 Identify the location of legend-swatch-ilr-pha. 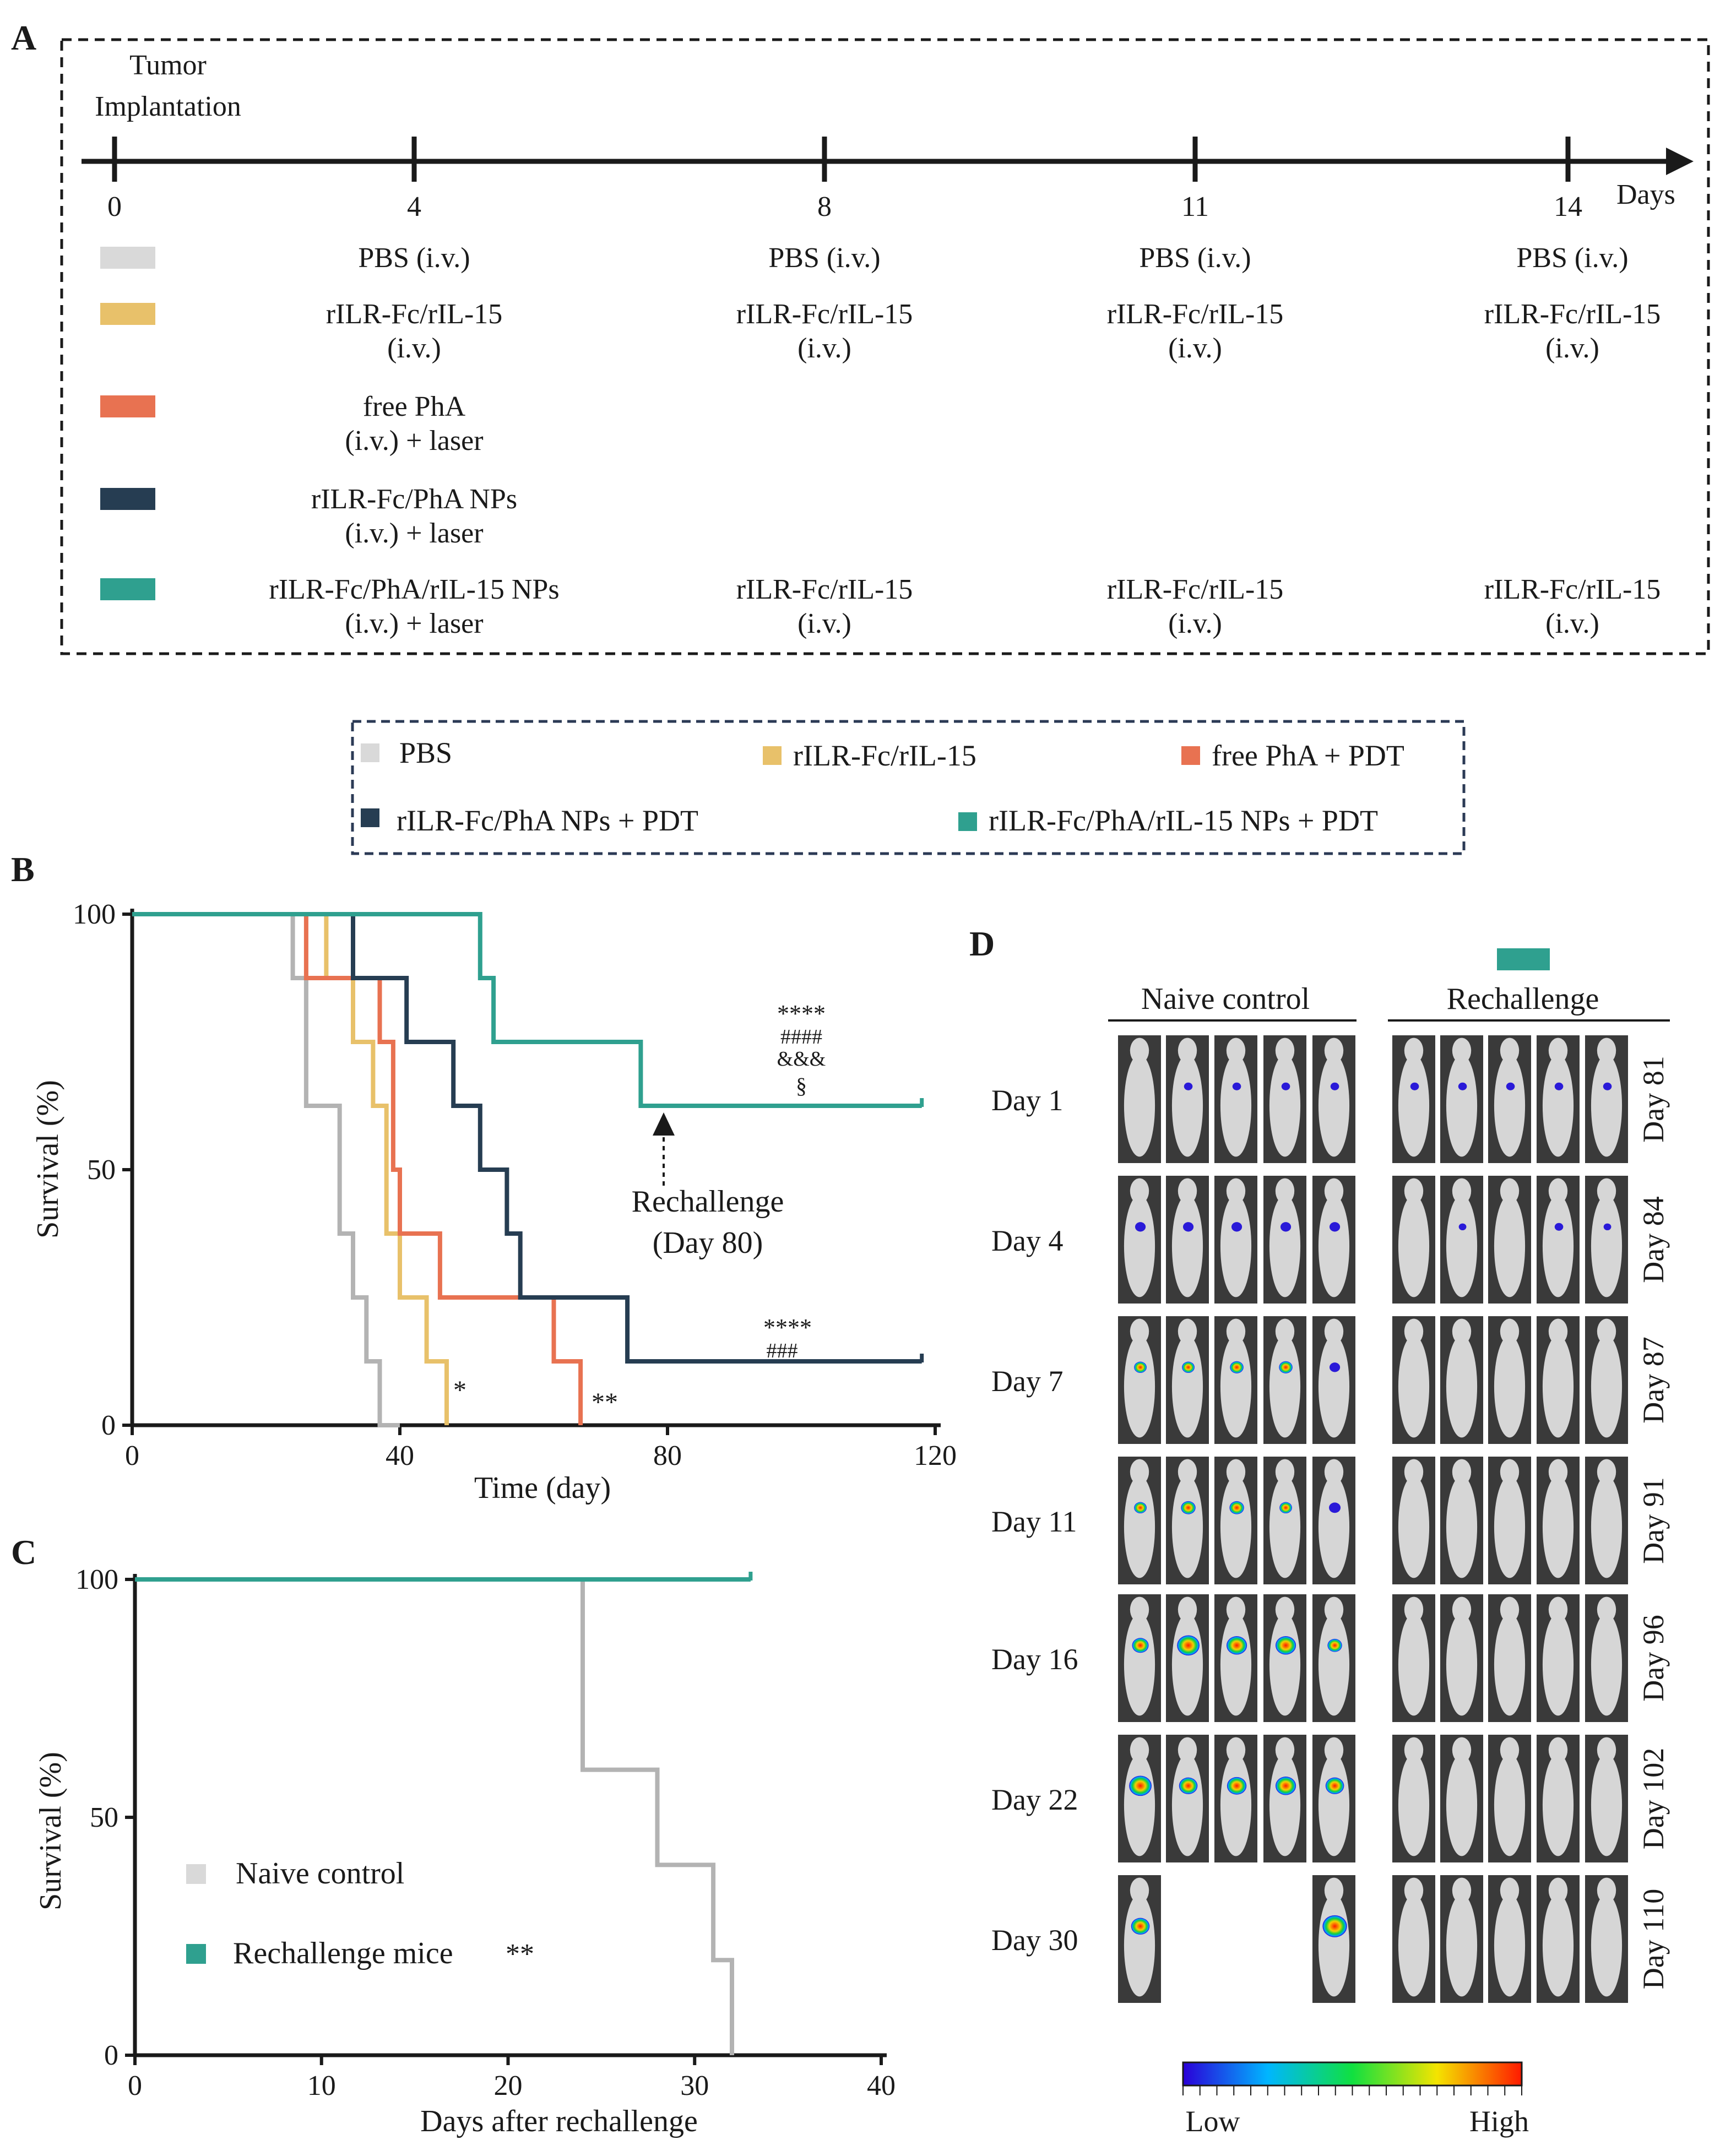
(370, 817).